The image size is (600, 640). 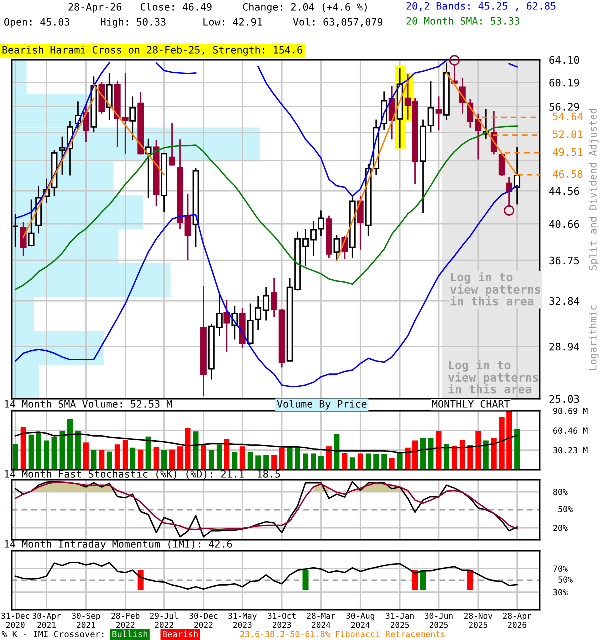 I want to click on x-tick-label: 28-Nov 2025, so click(x=478, y=620).